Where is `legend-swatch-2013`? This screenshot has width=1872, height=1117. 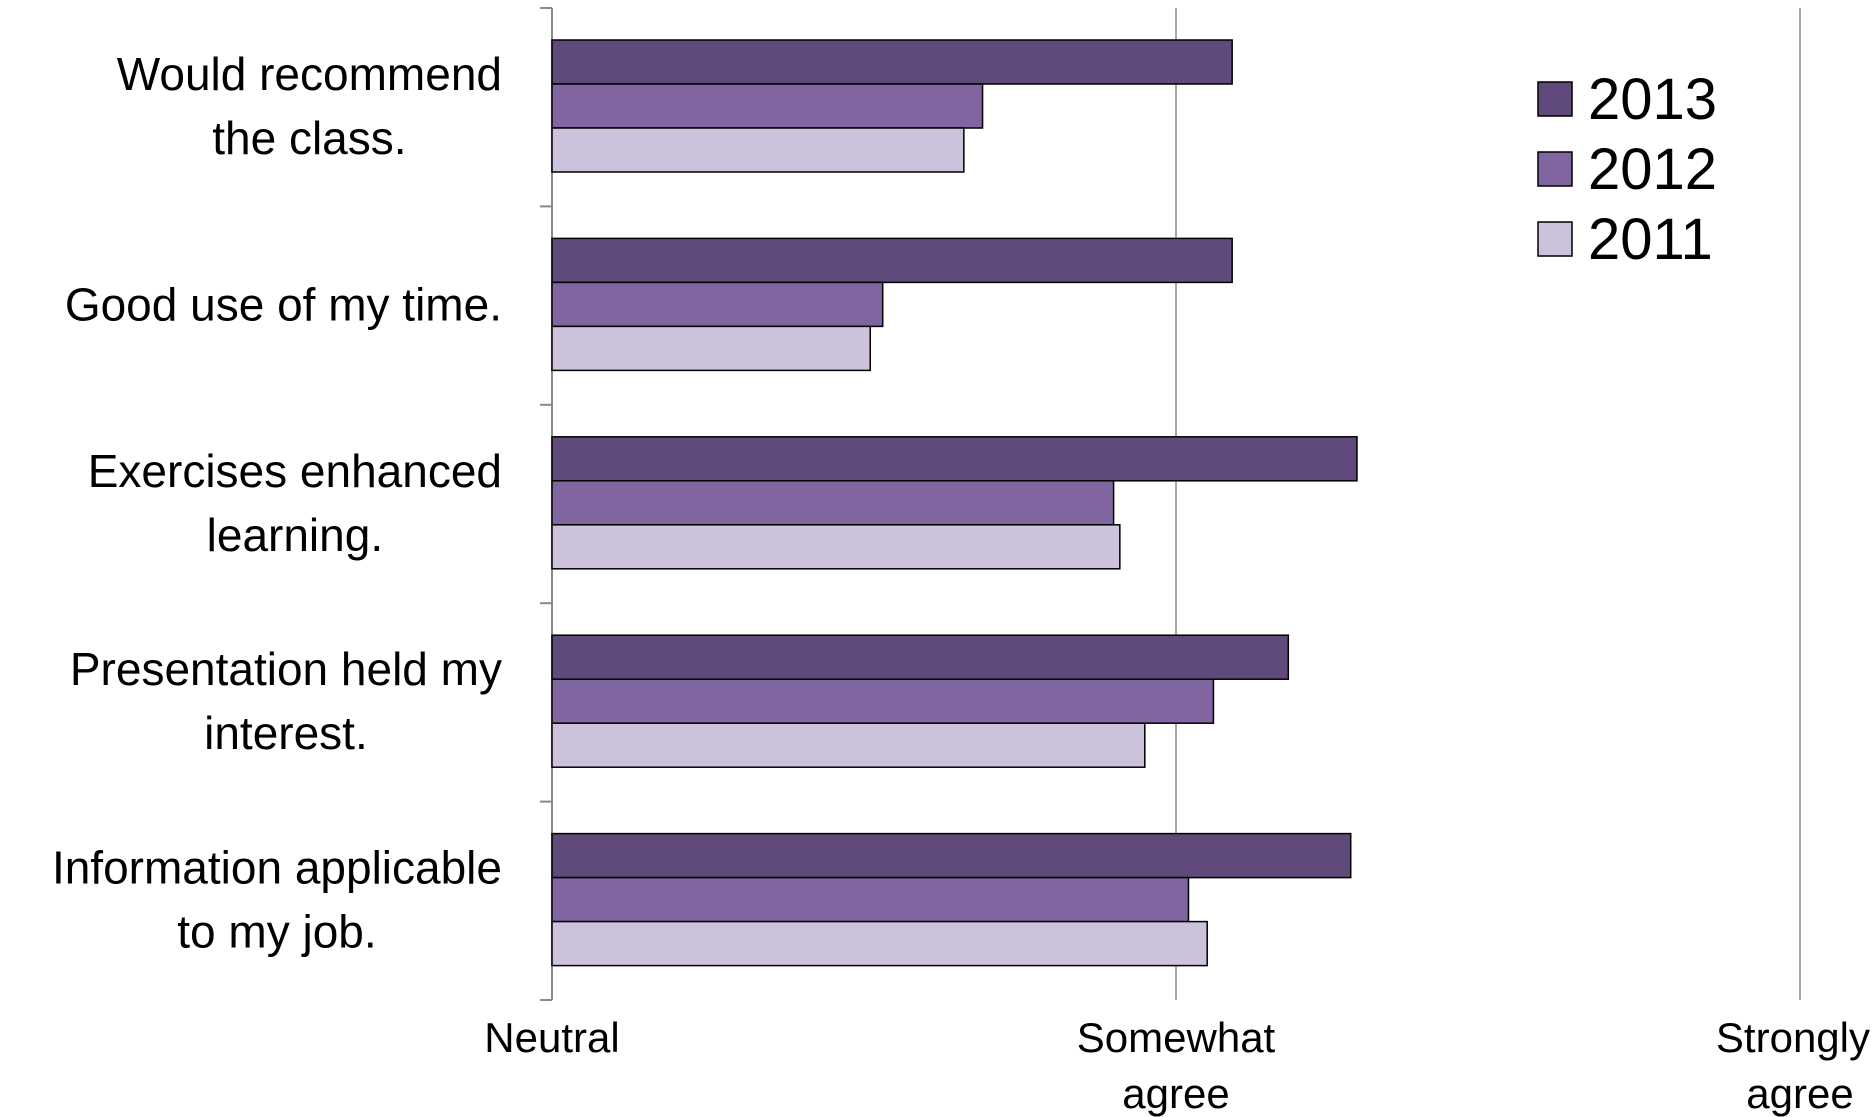
legend-swatch-2013 is located at coordinates (1555, 99).